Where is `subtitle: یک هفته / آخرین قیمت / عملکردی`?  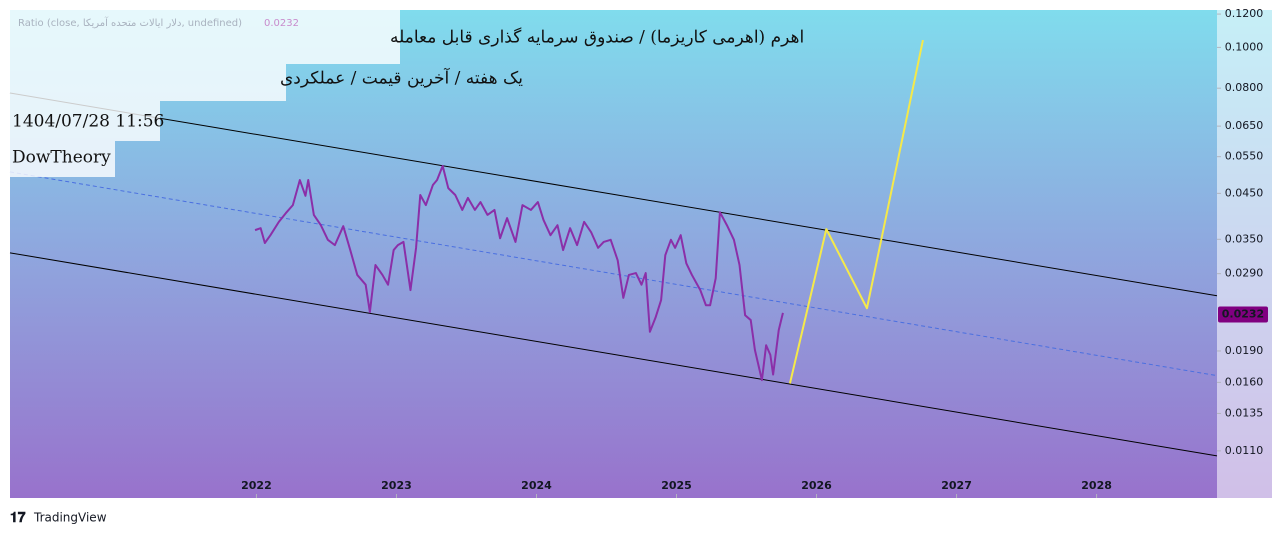 subtitle: یک هفته / آخرین قیمت / عملکردی is located at coordinates (401, 78).